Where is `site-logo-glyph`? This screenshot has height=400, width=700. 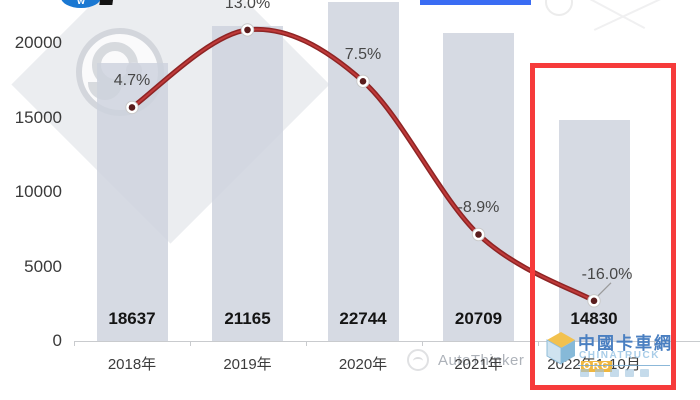
site-logo-glyph is located at coordinates (106, 2).